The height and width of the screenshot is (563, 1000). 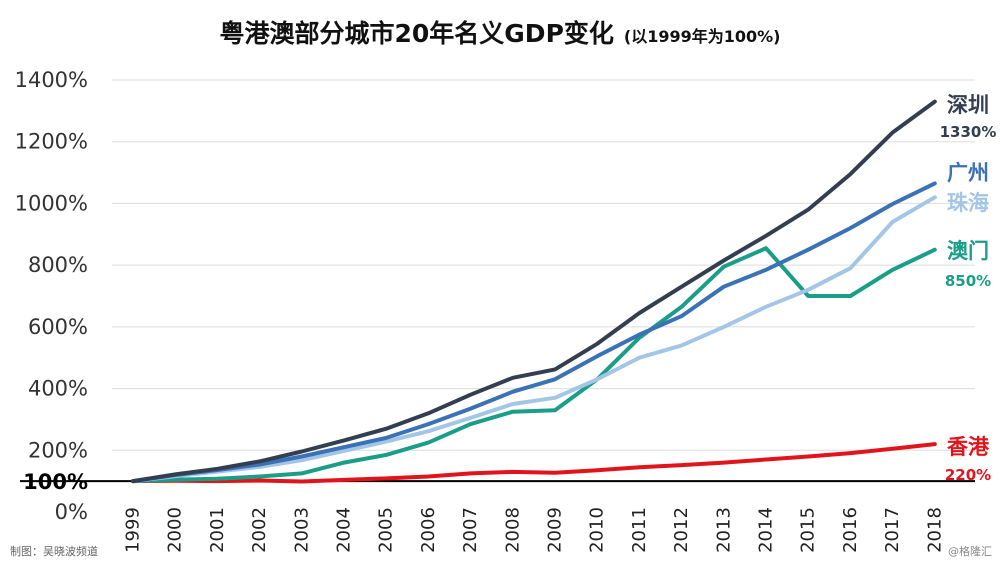 I want to click on series-name-label-0: 深圳, so click(x=968, y=105).